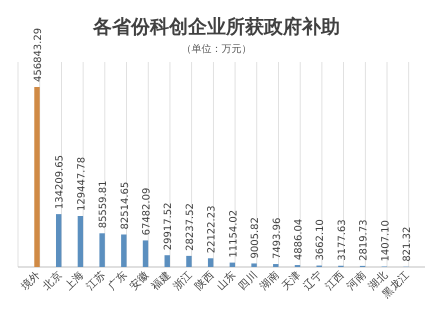 The image size is (433, 320). I want to click on data-label: 1407.10, so click(386, 241).